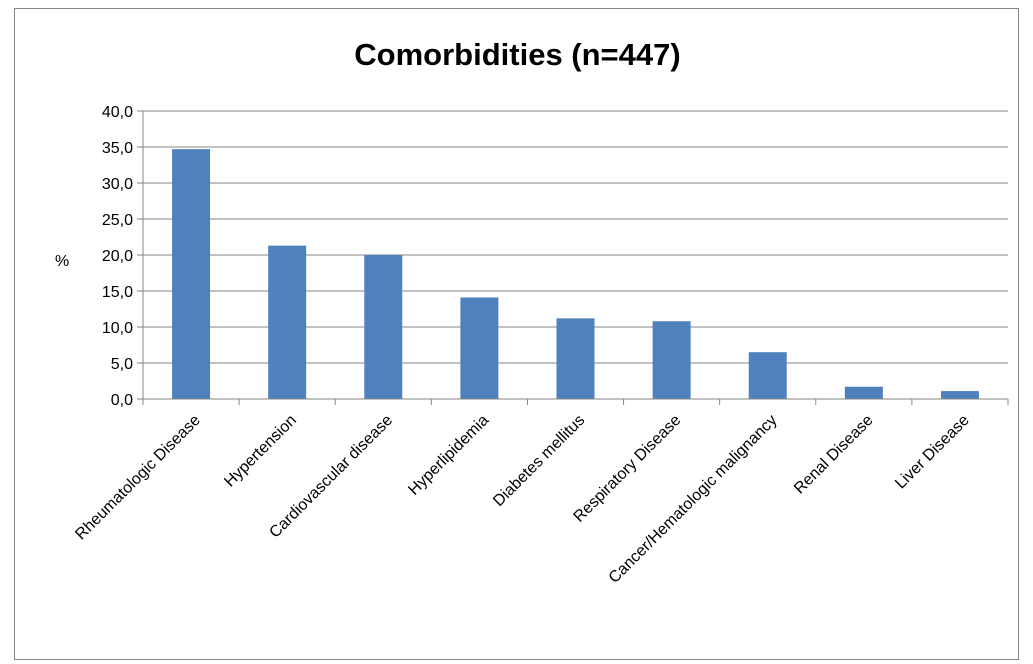 Image resolution: width=1033 pixels, height=664 pixels. I want to click on y-tick-label: 25,0, so click(117, 220).